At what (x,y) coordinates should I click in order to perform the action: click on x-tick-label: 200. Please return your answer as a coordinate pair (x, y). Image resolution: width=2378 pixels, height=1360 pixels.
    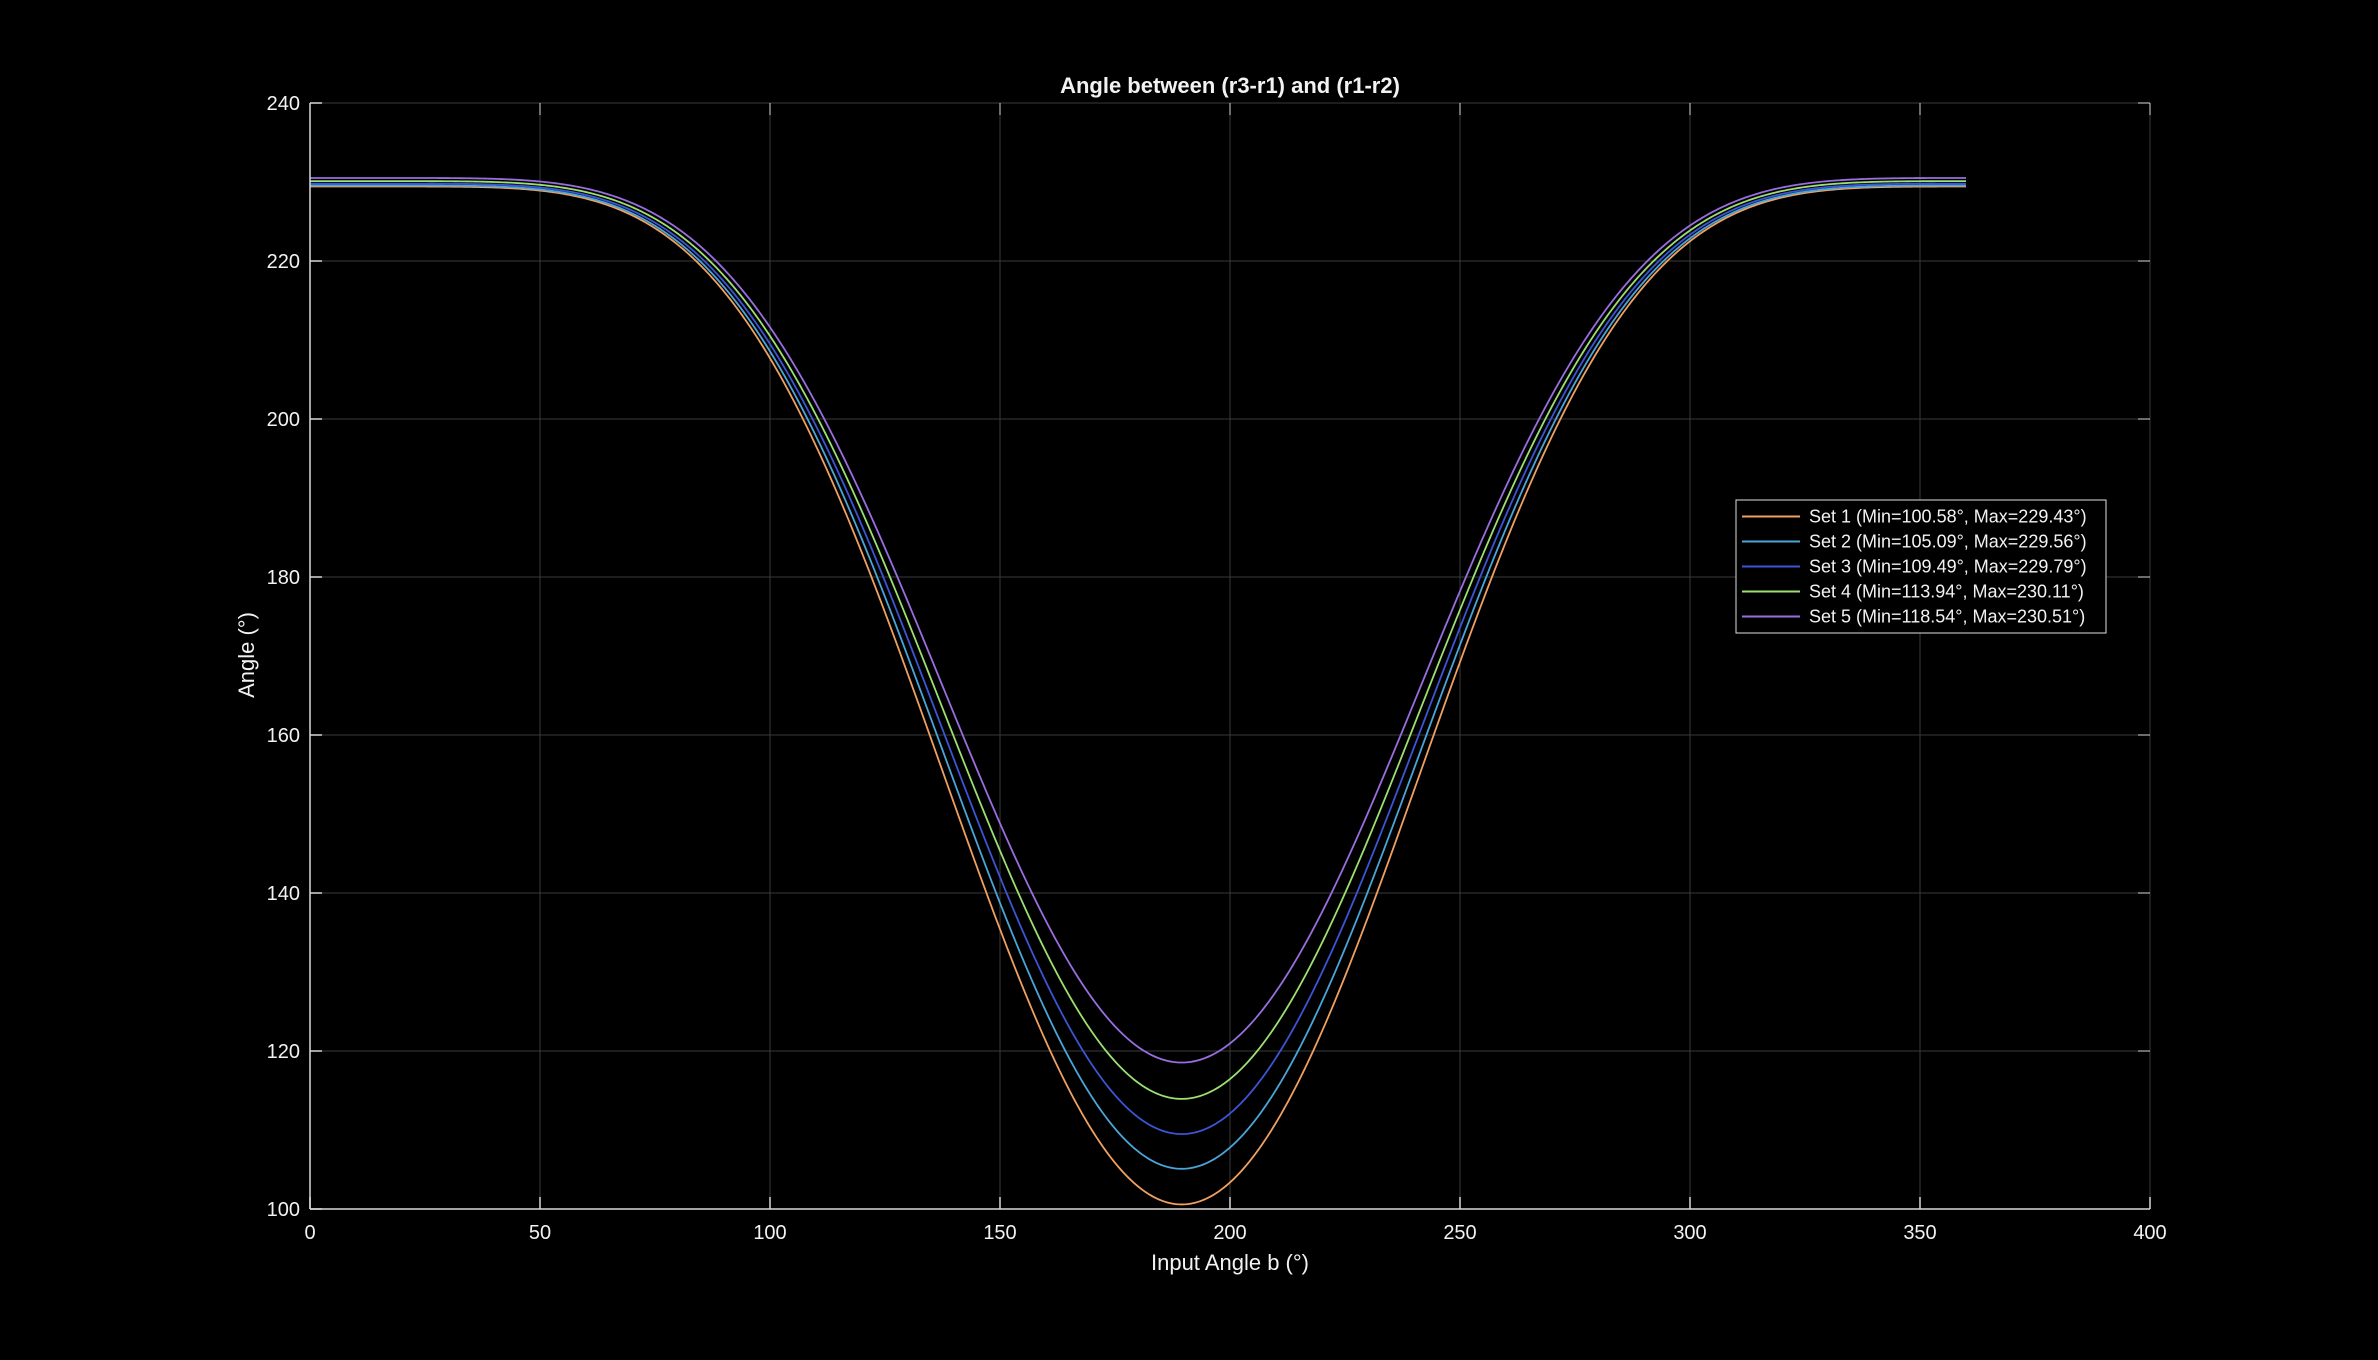
    Looking at the image, I should click on (1229, 1233).